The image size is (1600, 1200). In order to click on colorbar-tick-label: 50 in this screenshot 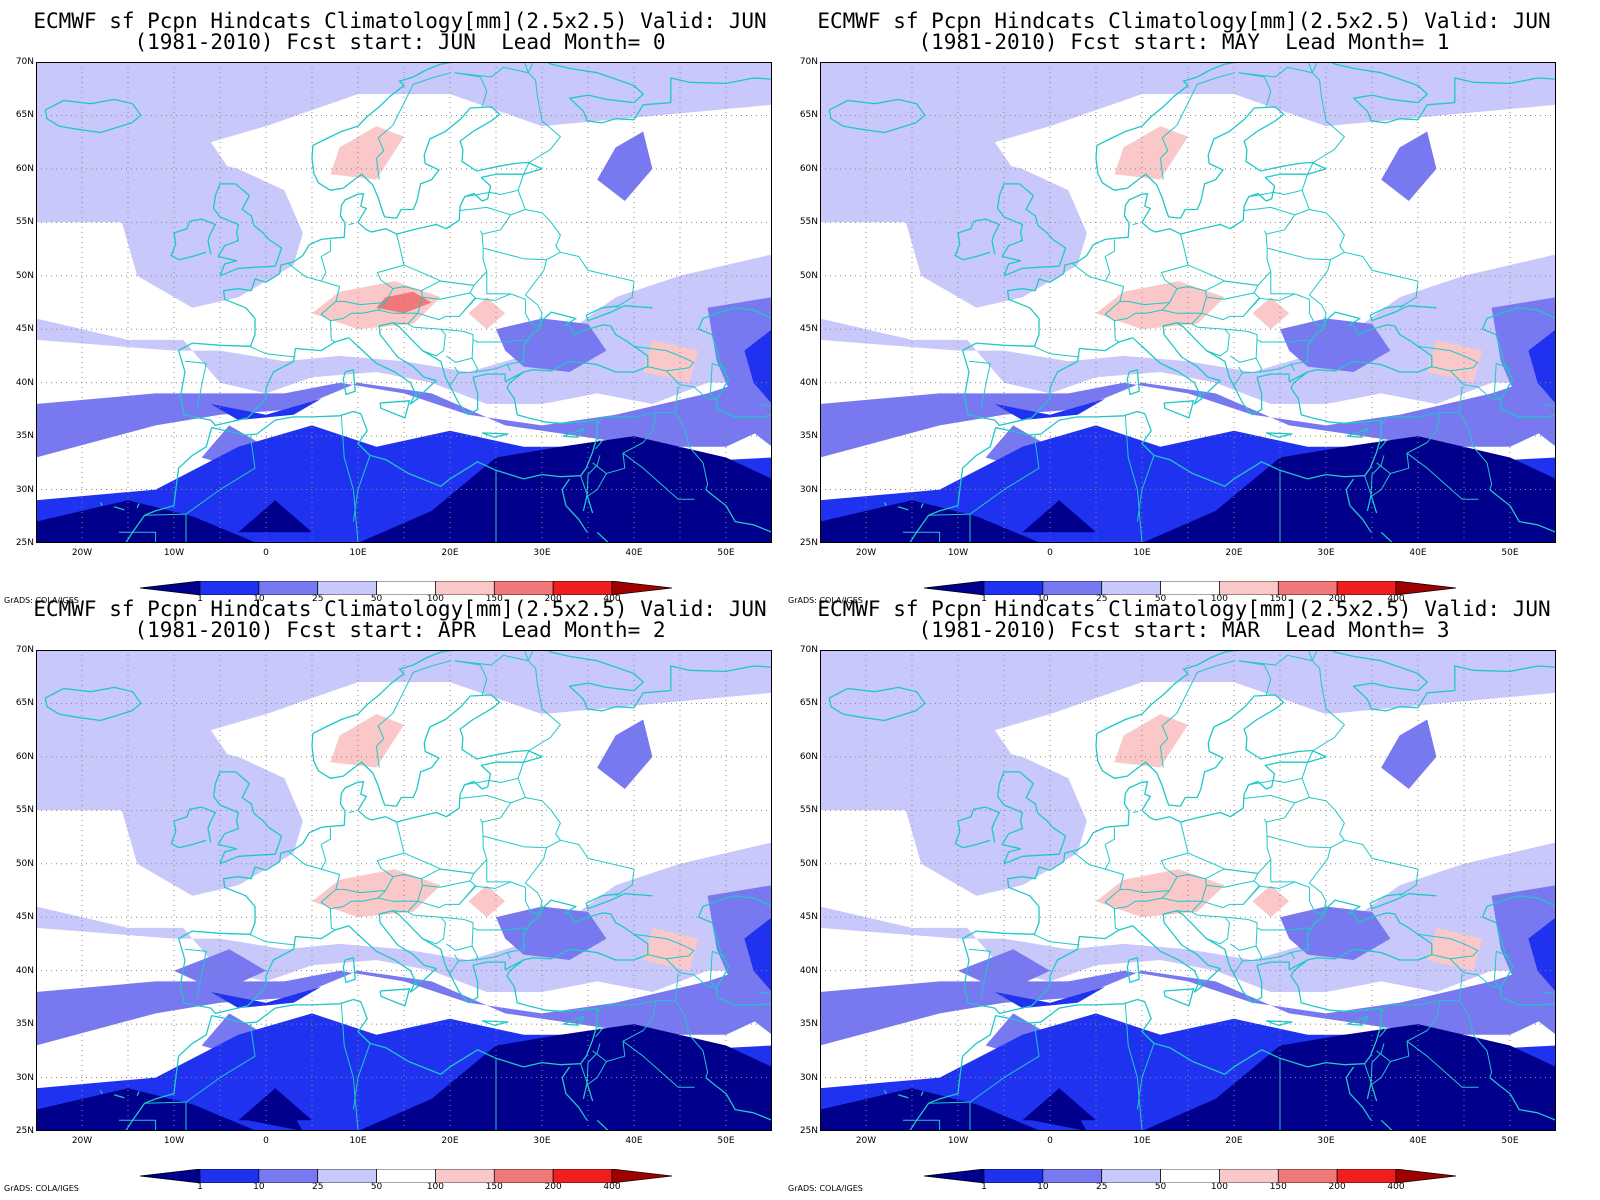, I will do `click(376, 1187)`.